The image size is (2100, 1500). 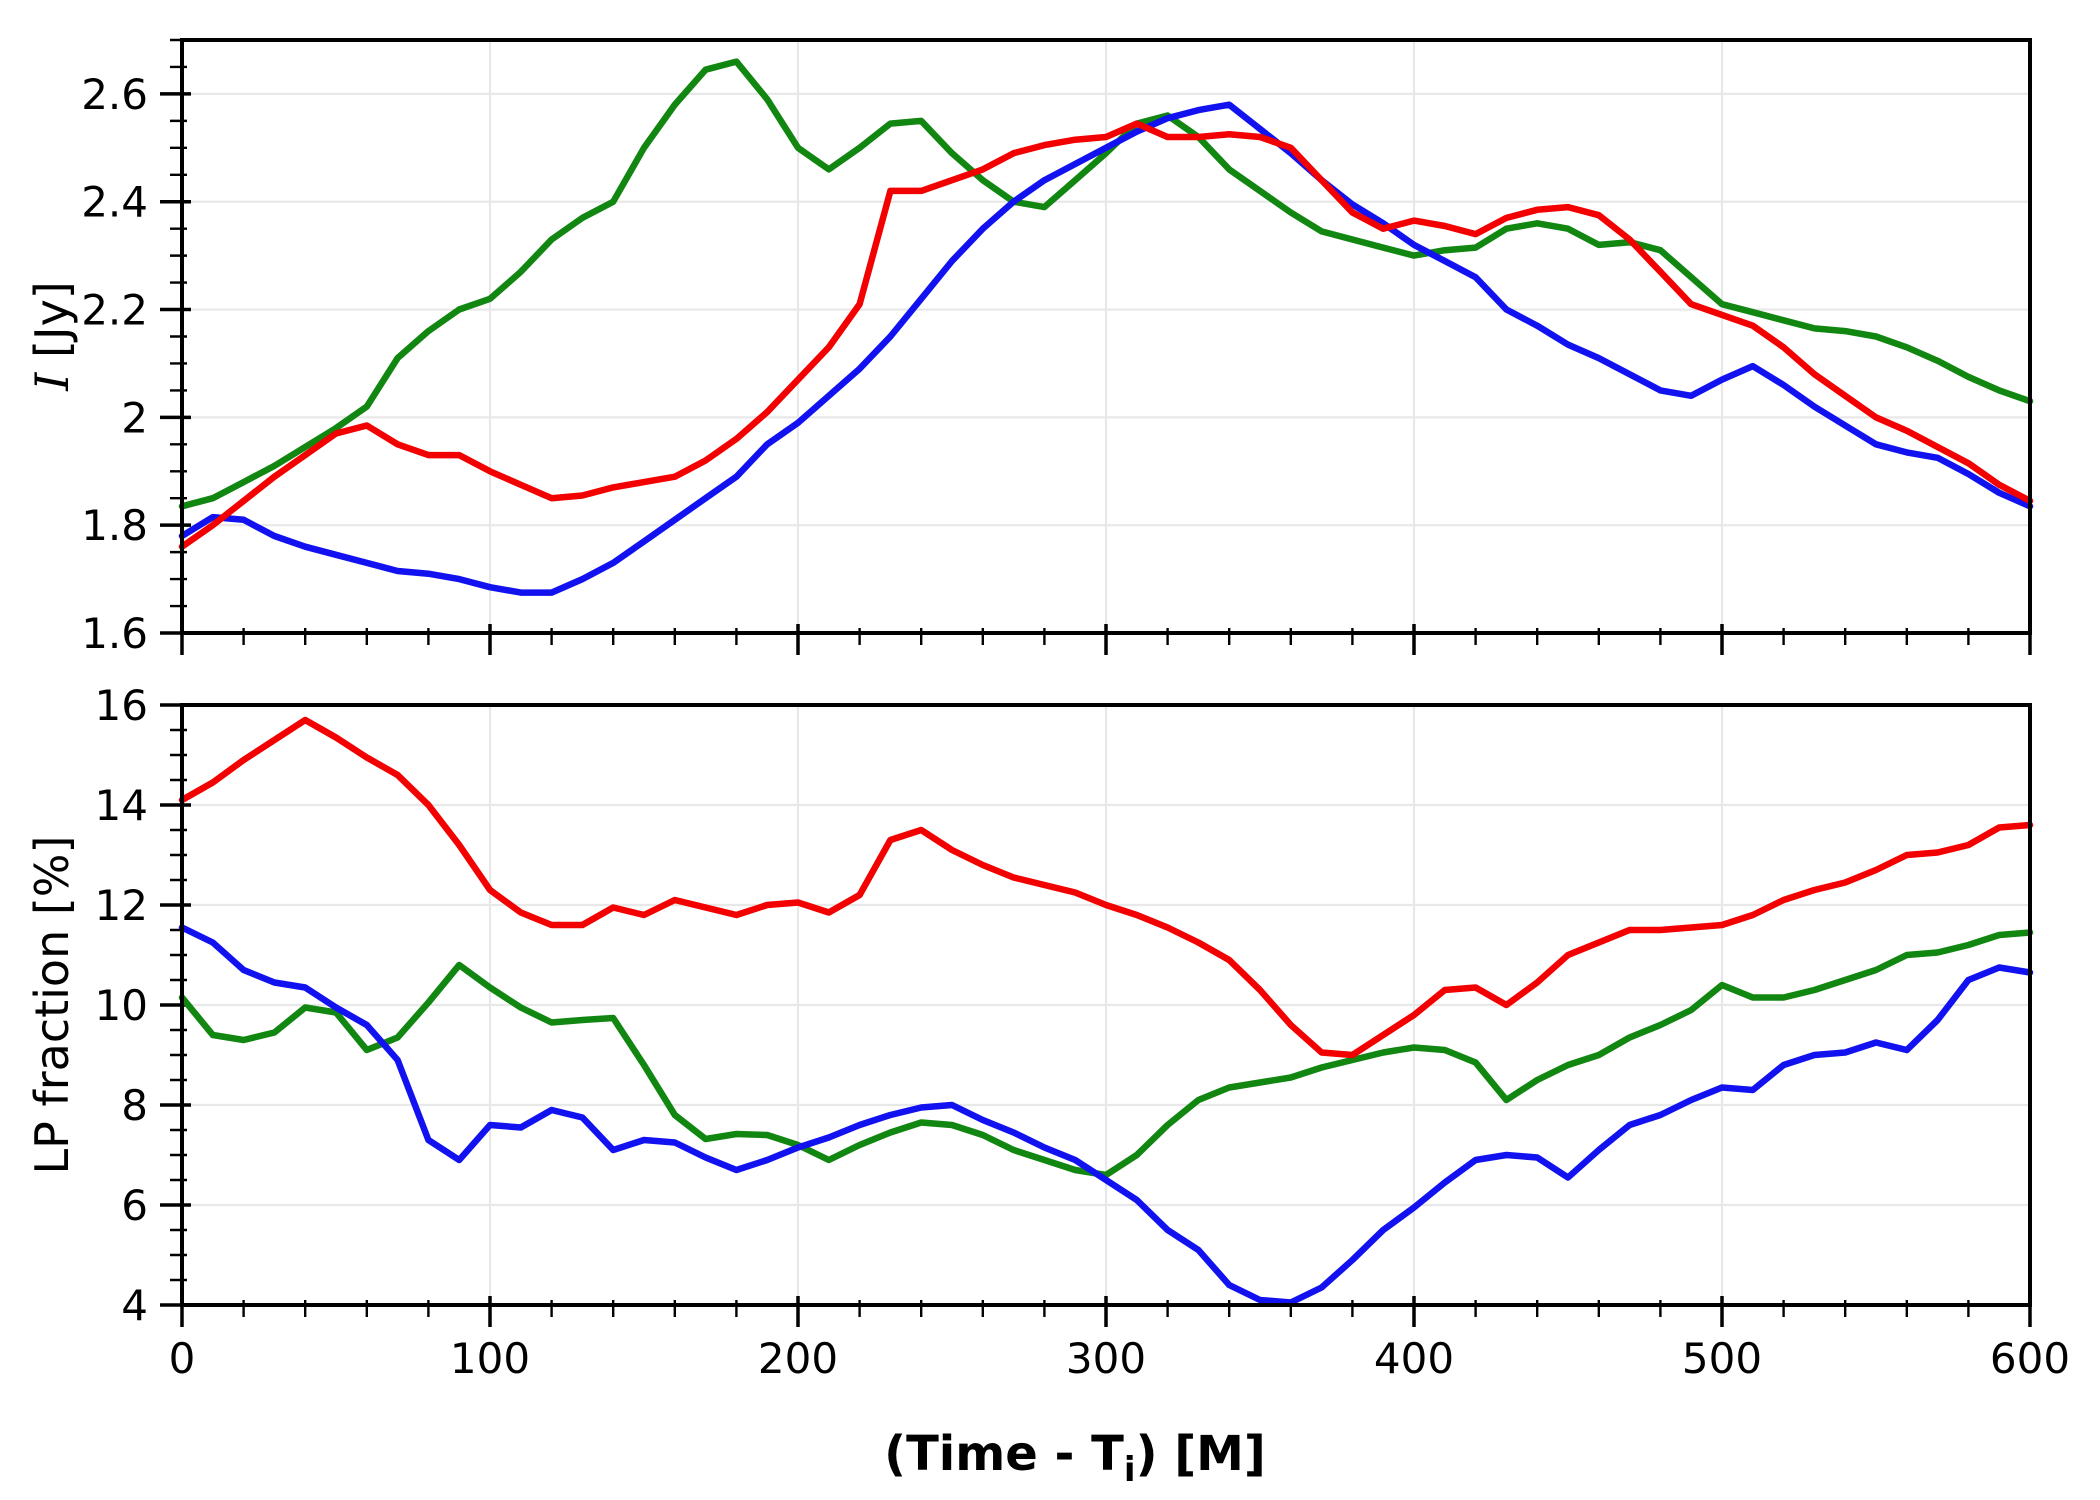 What do you see at coordinates (52, 381) in the screenshot?
I see `top-y-axis-label-symbol: I` at bounding box center [52, 381].